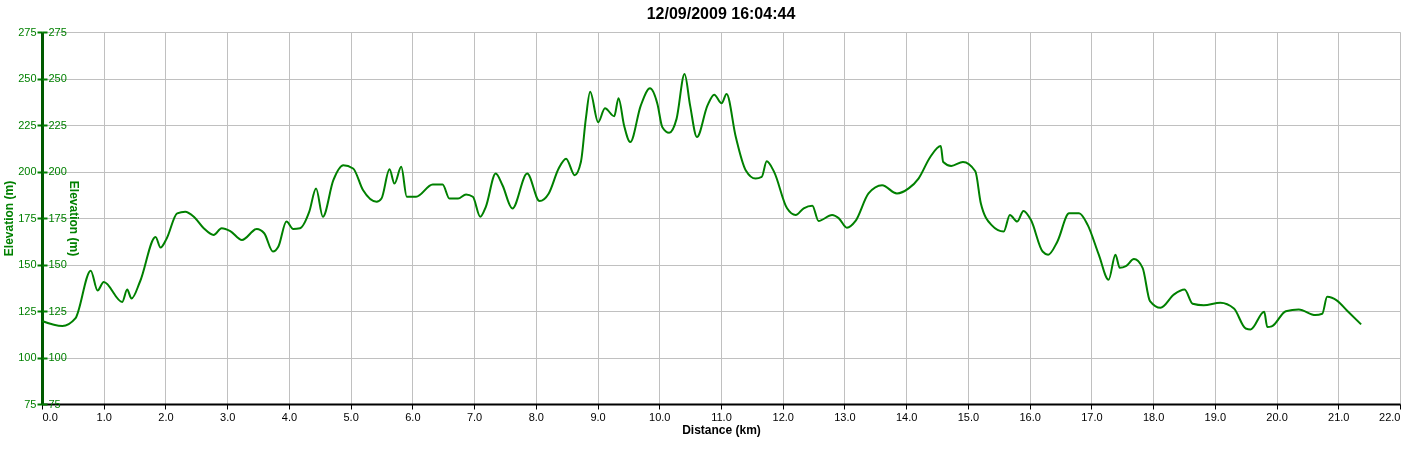 The width and height of the screenshot is (1422, 454). I want to click on x-tick-label: 5.0, so click(351, 416).